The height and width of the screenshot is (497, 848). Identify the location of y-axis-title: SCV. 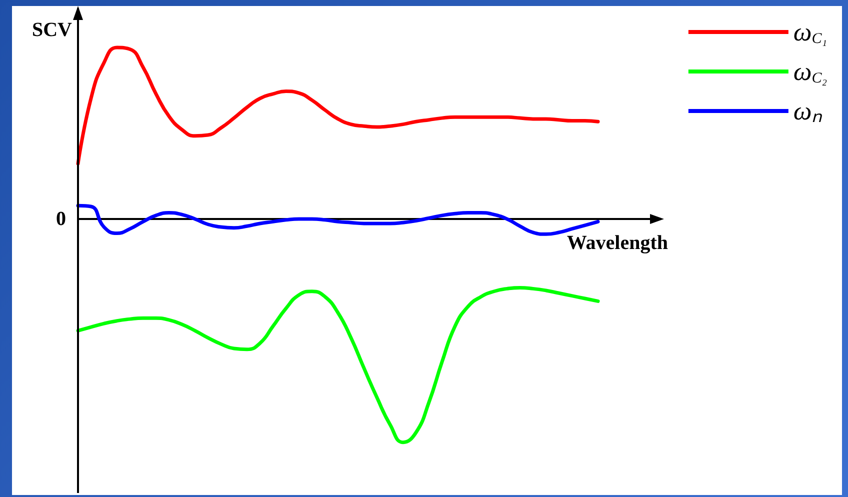
(52, 30).